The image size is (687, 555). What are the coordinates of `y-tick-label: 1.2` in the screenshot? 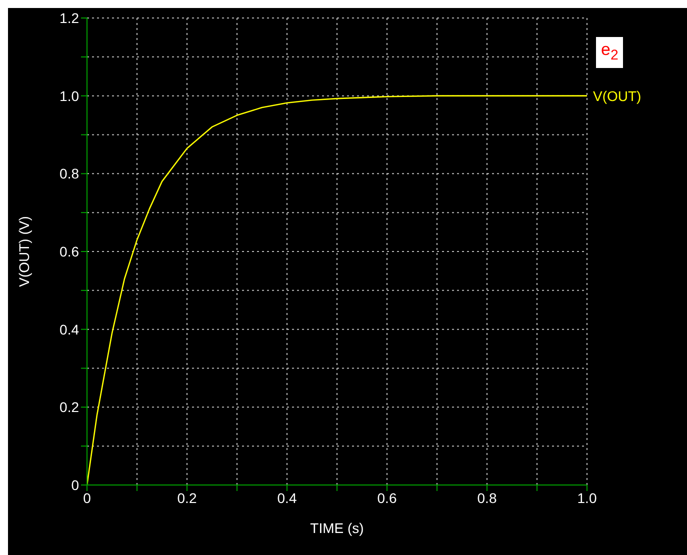 It's located at (70, 18).